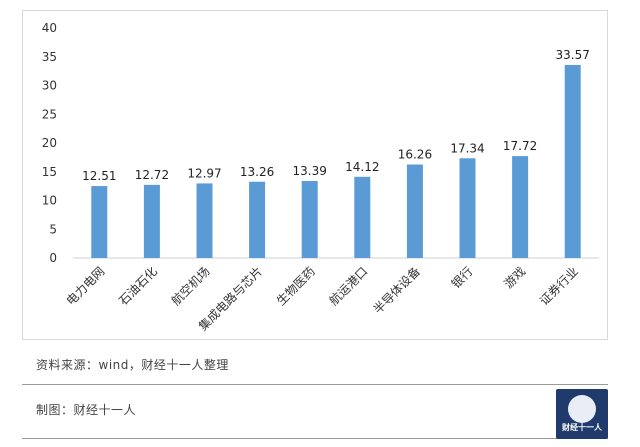  Describe the element at coordinates (49, 201) in the screenshot. I see `y-tick-label: 10` at that location.